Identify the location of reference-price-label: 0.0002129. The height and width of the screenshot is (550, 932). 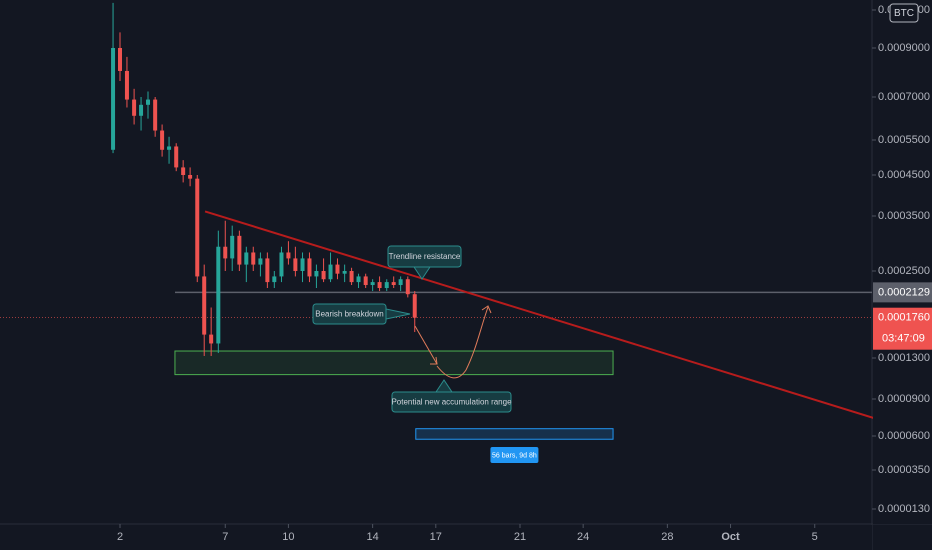
(904, 292).